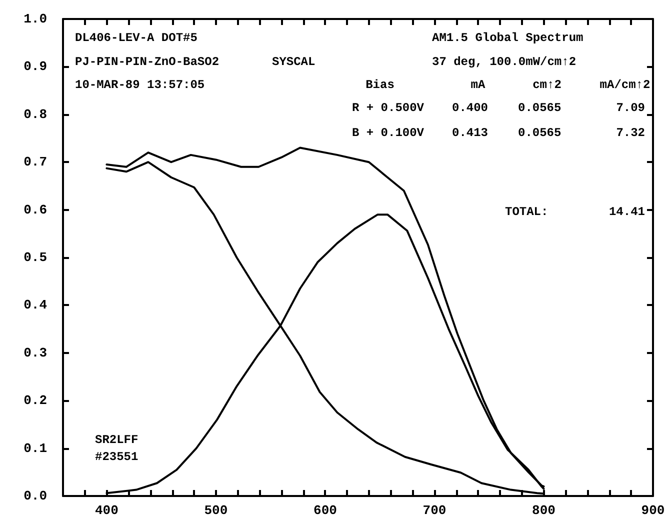  What do you see at coordinates (653, 510) in the screenshot?
I see `x-tick-label: 900` at bounding box center [653, 510].